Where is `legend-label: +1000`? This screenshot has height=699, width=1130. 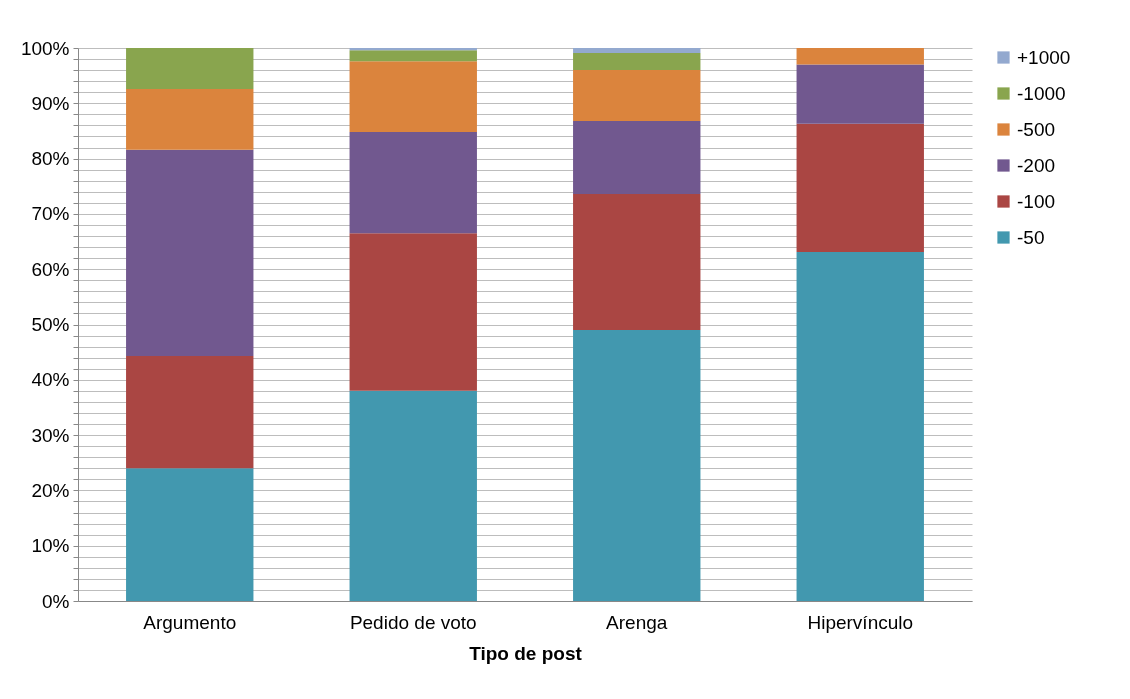 legend-label: +1000 is located at coordinates (1044, 57).